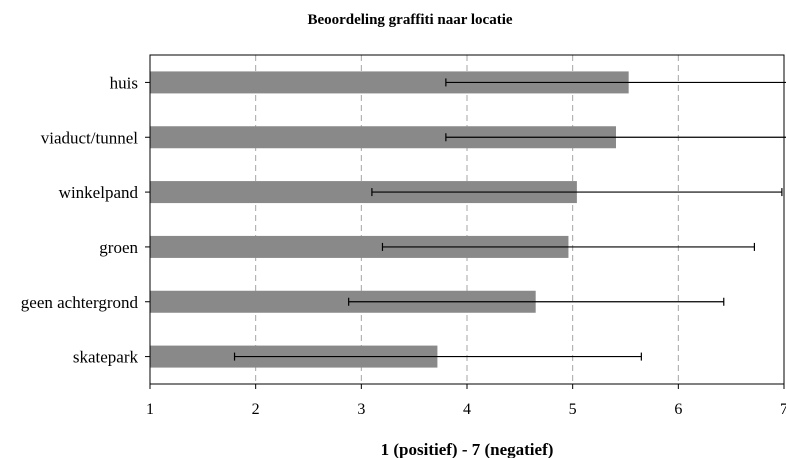 This screenshot has width=786, height=458. Describe the element at coordinates (256, 409) in the screenshot. I see `x-tick-label-2: 2` at that location.